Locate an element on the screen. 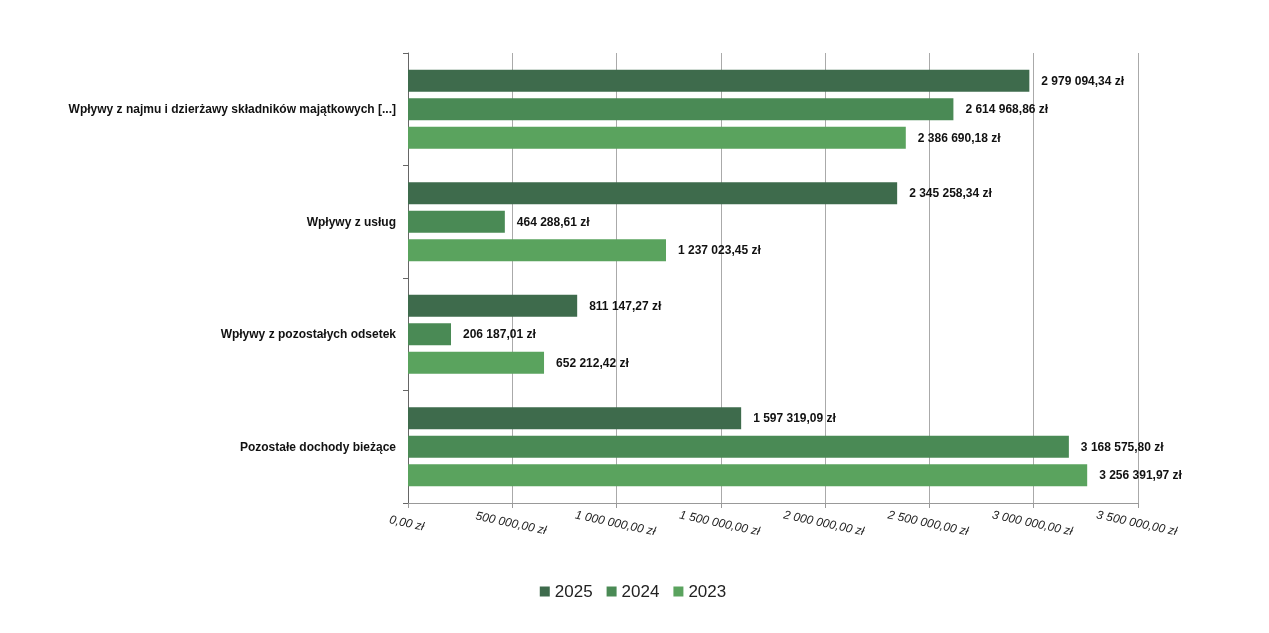 This screenshot has width=1269, height=633. data-label: 206 187,01 zł is located at coordinates (500, 334).